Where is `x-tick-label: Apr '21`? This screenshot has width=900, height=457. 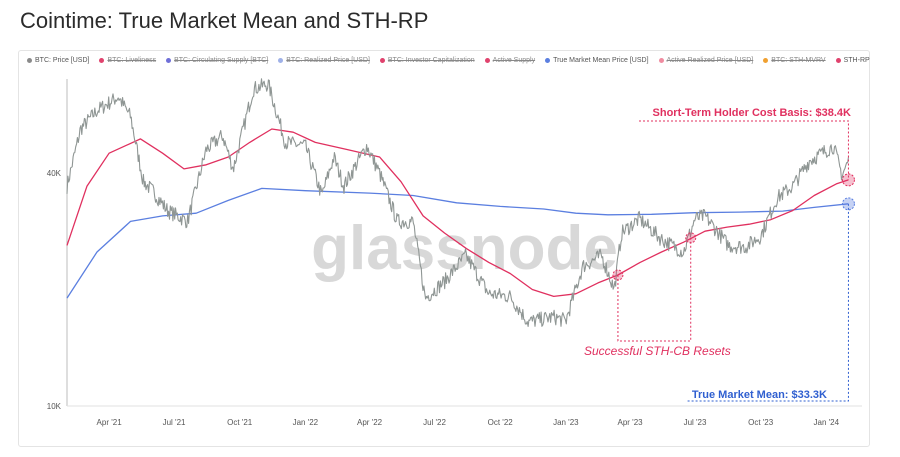
x-tick-label: Apr '21 is located at coordinates (110, 422).